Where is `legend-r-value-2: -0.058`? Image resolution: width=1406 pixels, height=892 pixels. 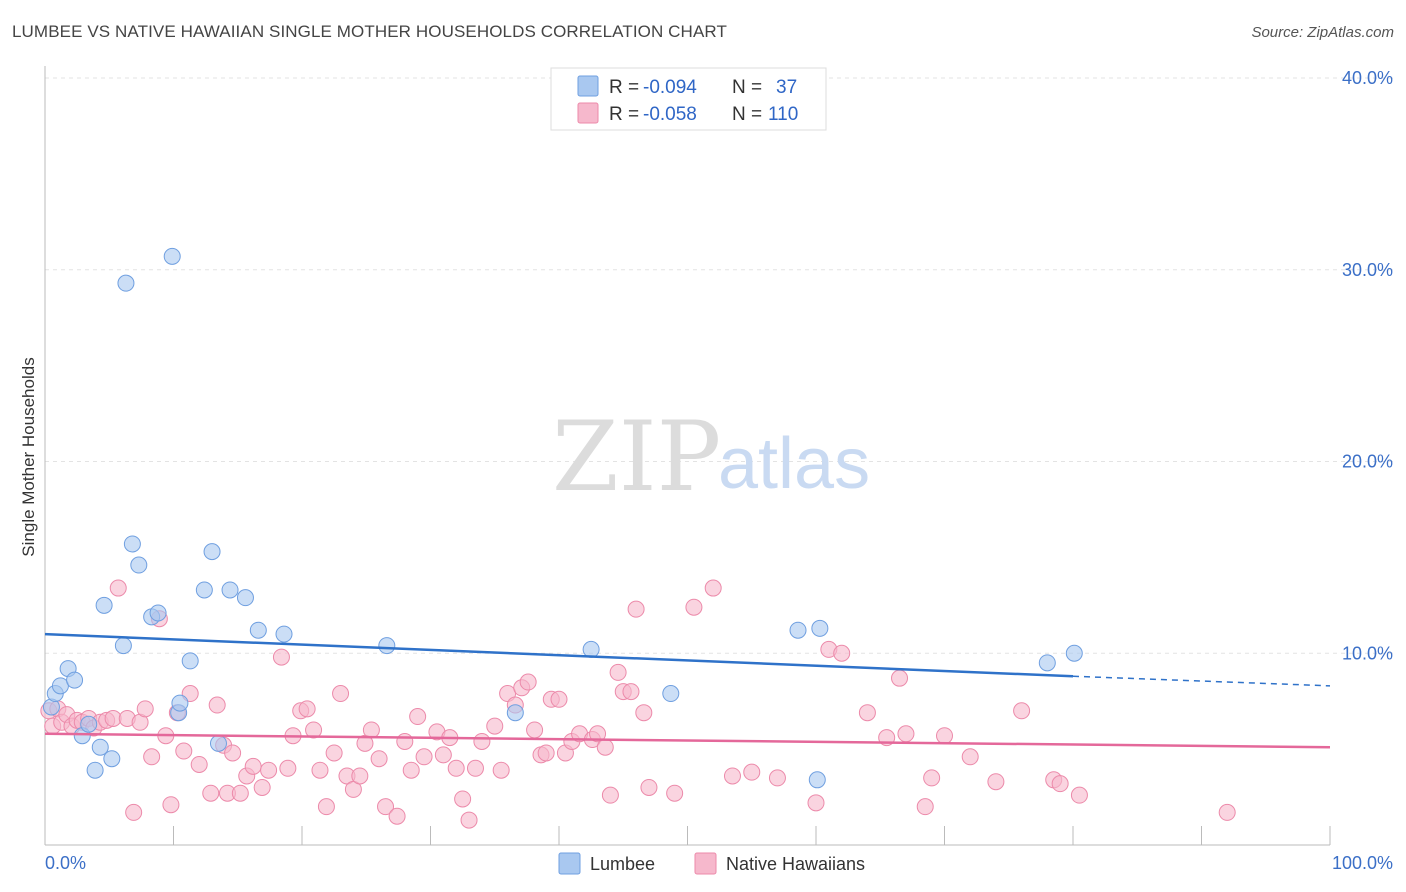 legend-r-value-2: -0.058 is located at coordinates (670, 114).